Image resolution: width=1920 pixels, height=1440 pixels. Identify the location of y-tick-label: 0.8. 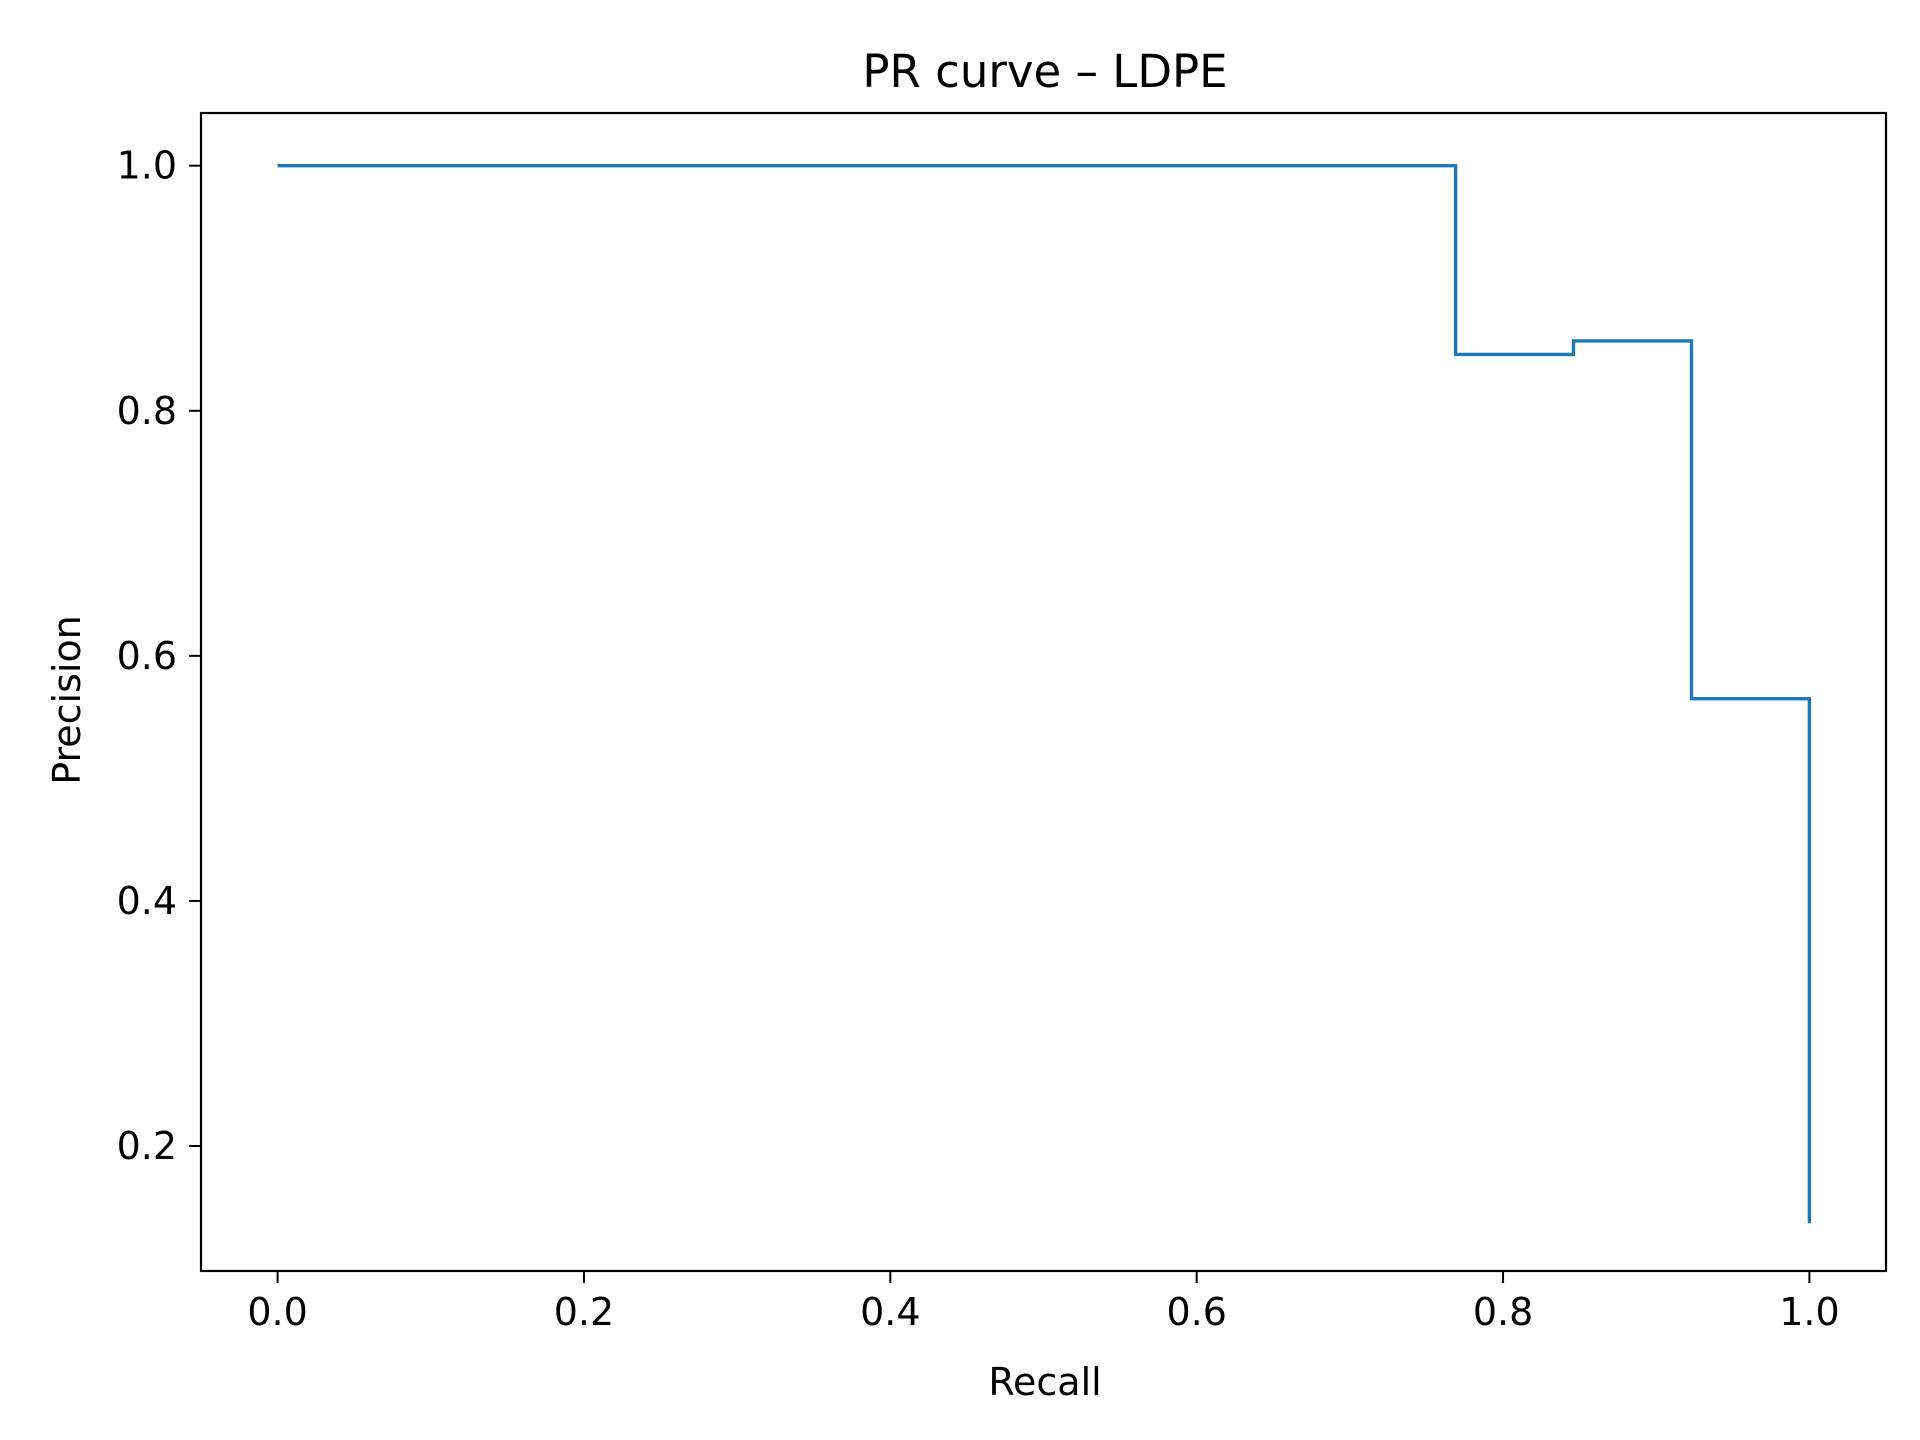
(147, 411).